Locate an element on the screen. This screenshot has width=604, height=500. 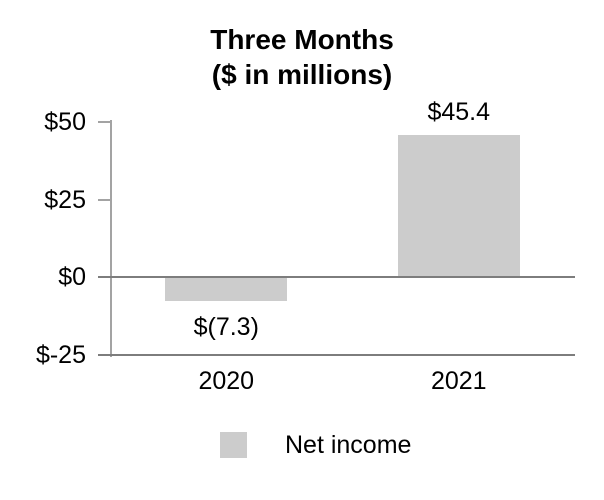
y-tick-label: $-25 is located at coordinates (60, 354).